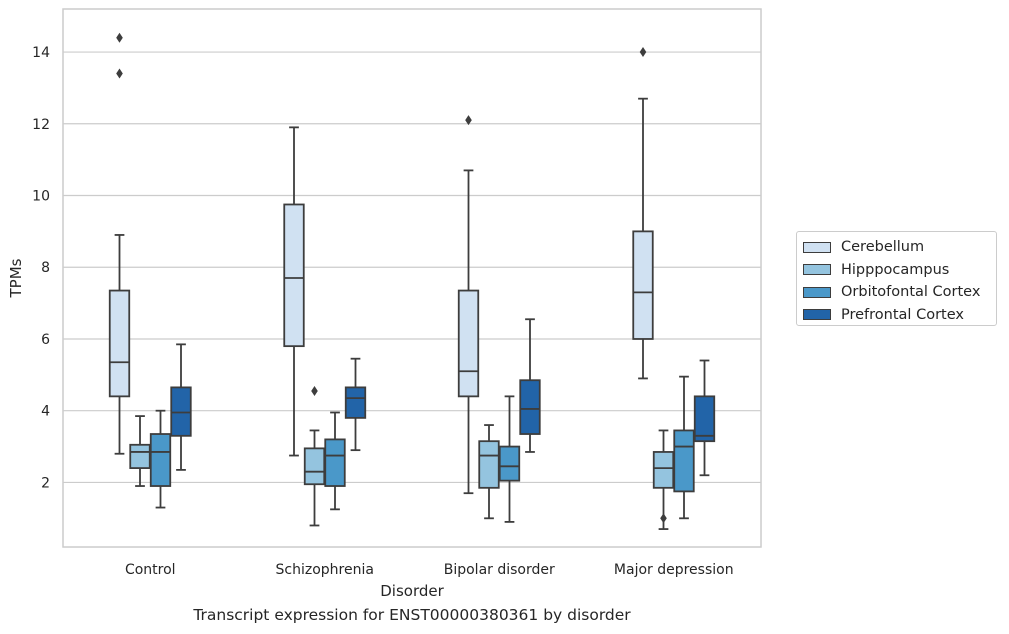 The height and width of the screenshot is (634, 1009). I want to click on y-axis-label: TPMs, so click(16, 278).